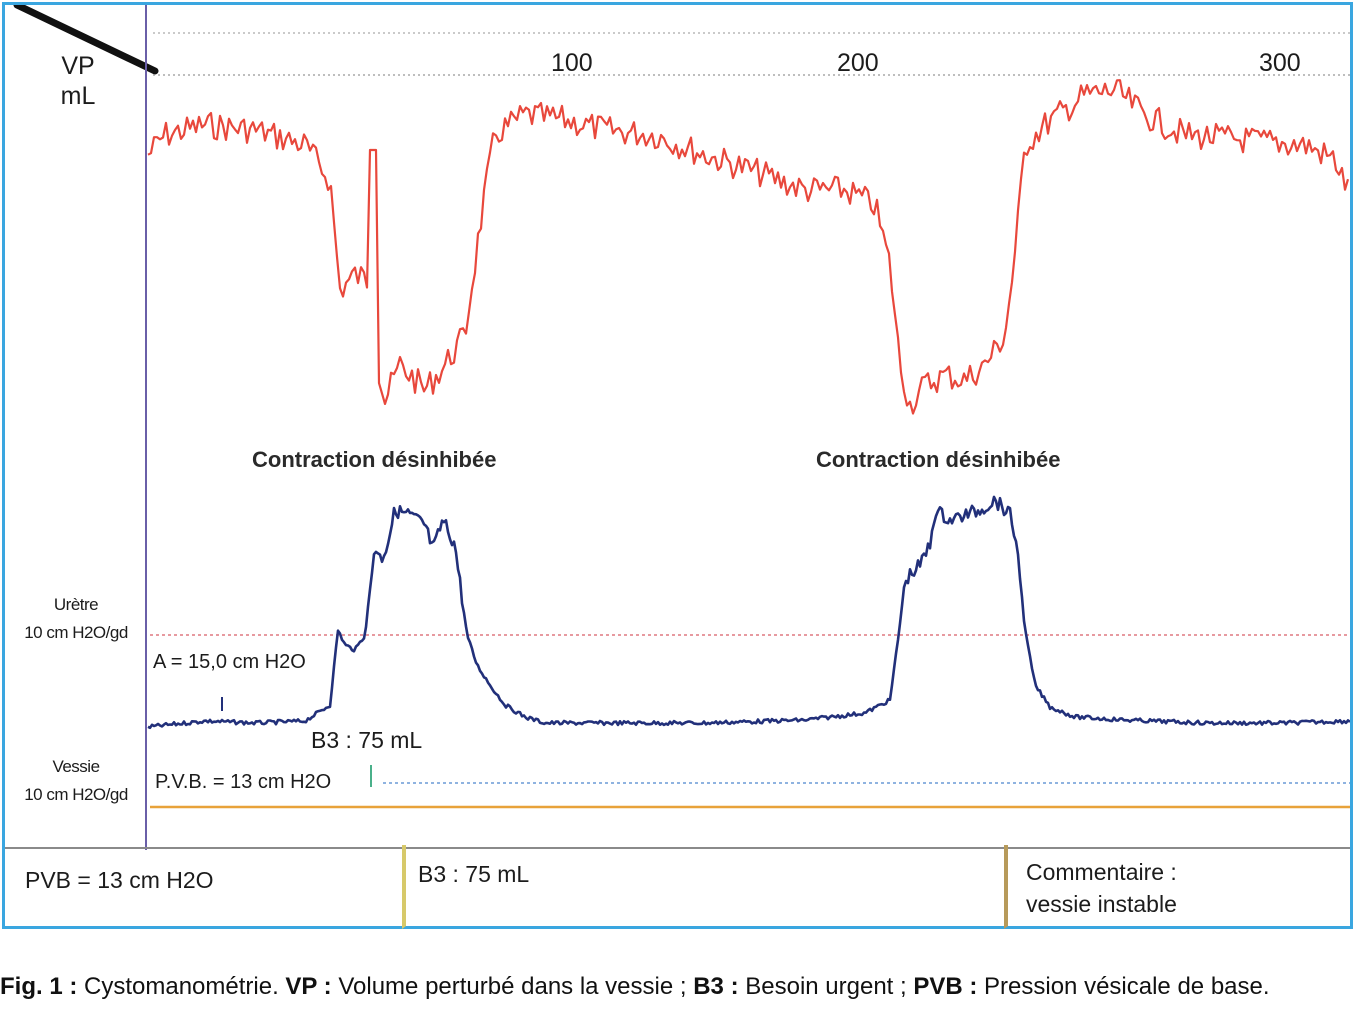  What do you see at coordinates (76, 767) in the screenshot?
I see `vessie-label: Vessie` at bounding box center [76, 767].